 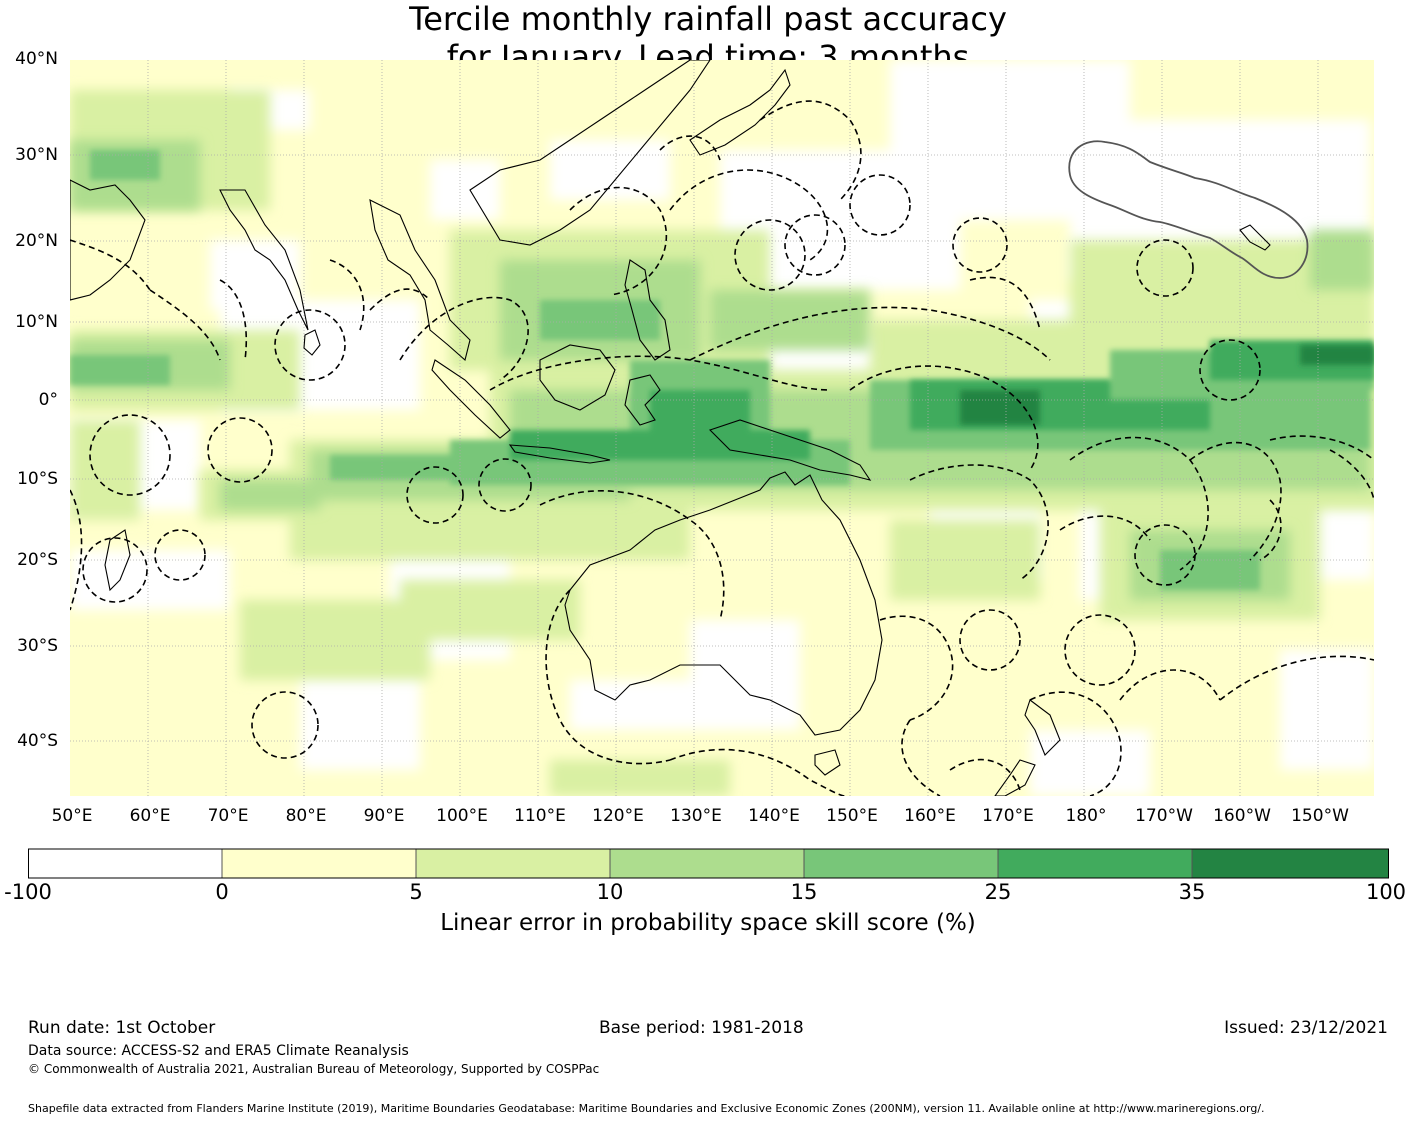 I want to click on lat-label-30n: 30°N, so click(x=36, y=155).